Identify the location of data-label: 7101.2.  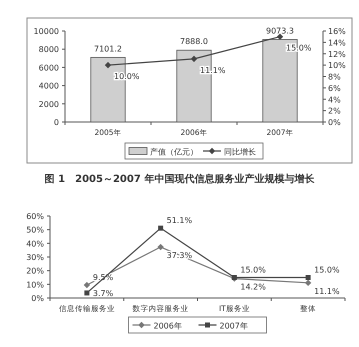
(108, 49).